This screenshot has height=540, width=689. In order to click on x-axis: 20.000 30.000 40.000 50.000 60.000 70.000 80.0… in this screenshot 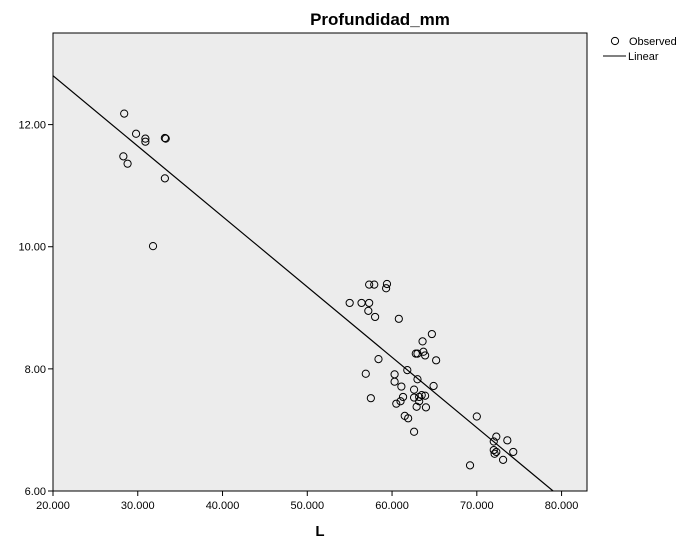, I will do `click(307, 501)`.